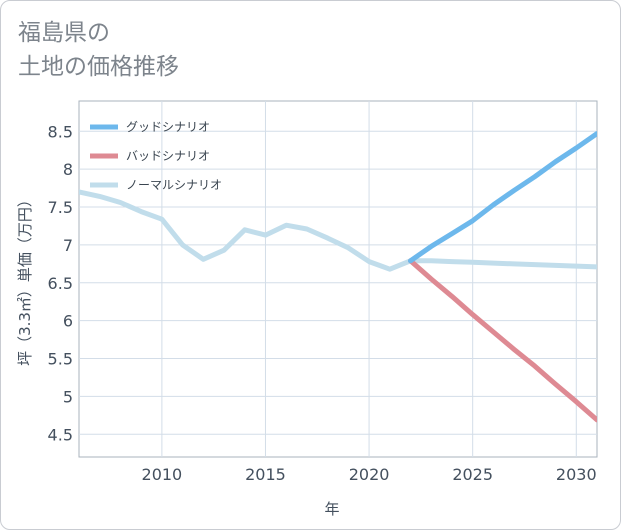 This screenshot has width=621, height=530. Describe the element at coordinates (60, 359) in the screenshot. I see `y-tick-label: 5.5` at that location.